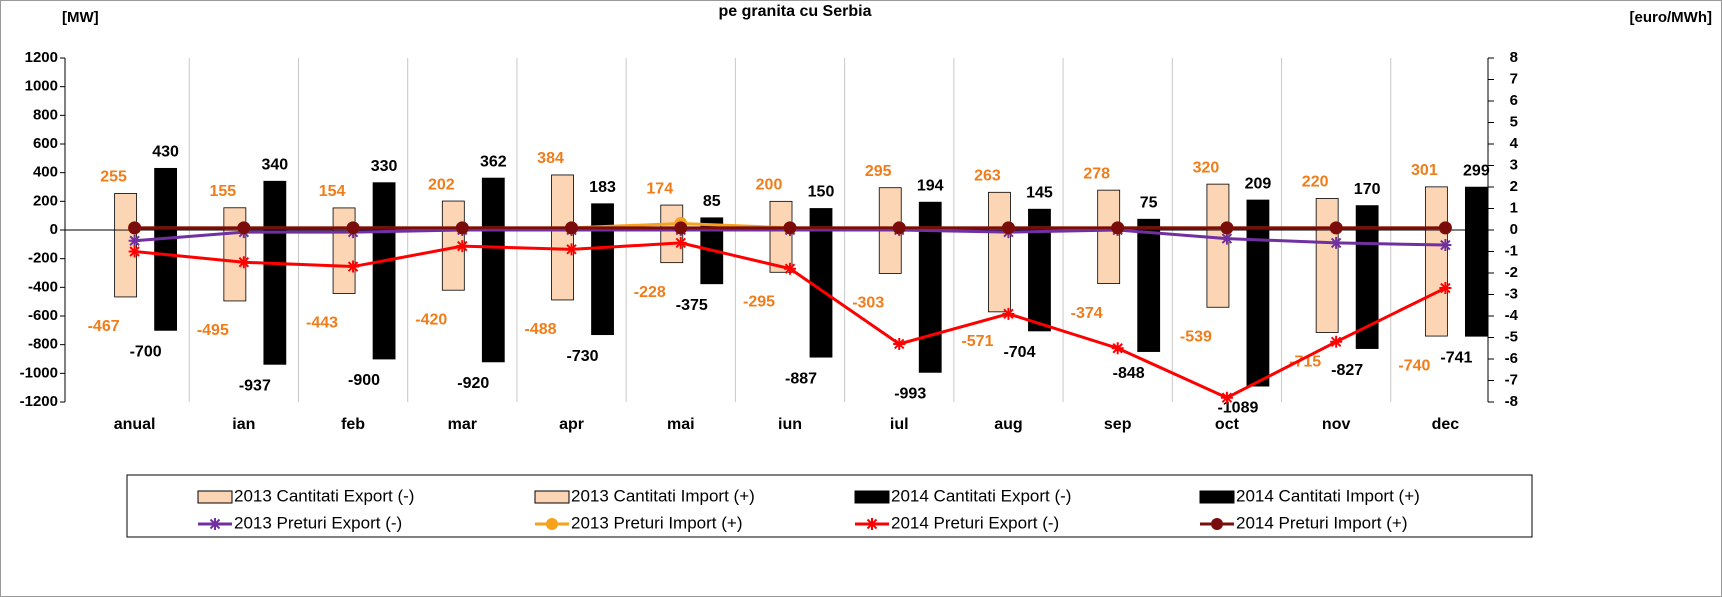 The width and height of the screenshot is (1722, 597). What do you see at coordinates (1511, 336) in the screenshot?
I see `y2-tick-label: -5` at bounding box center [1511, 336].